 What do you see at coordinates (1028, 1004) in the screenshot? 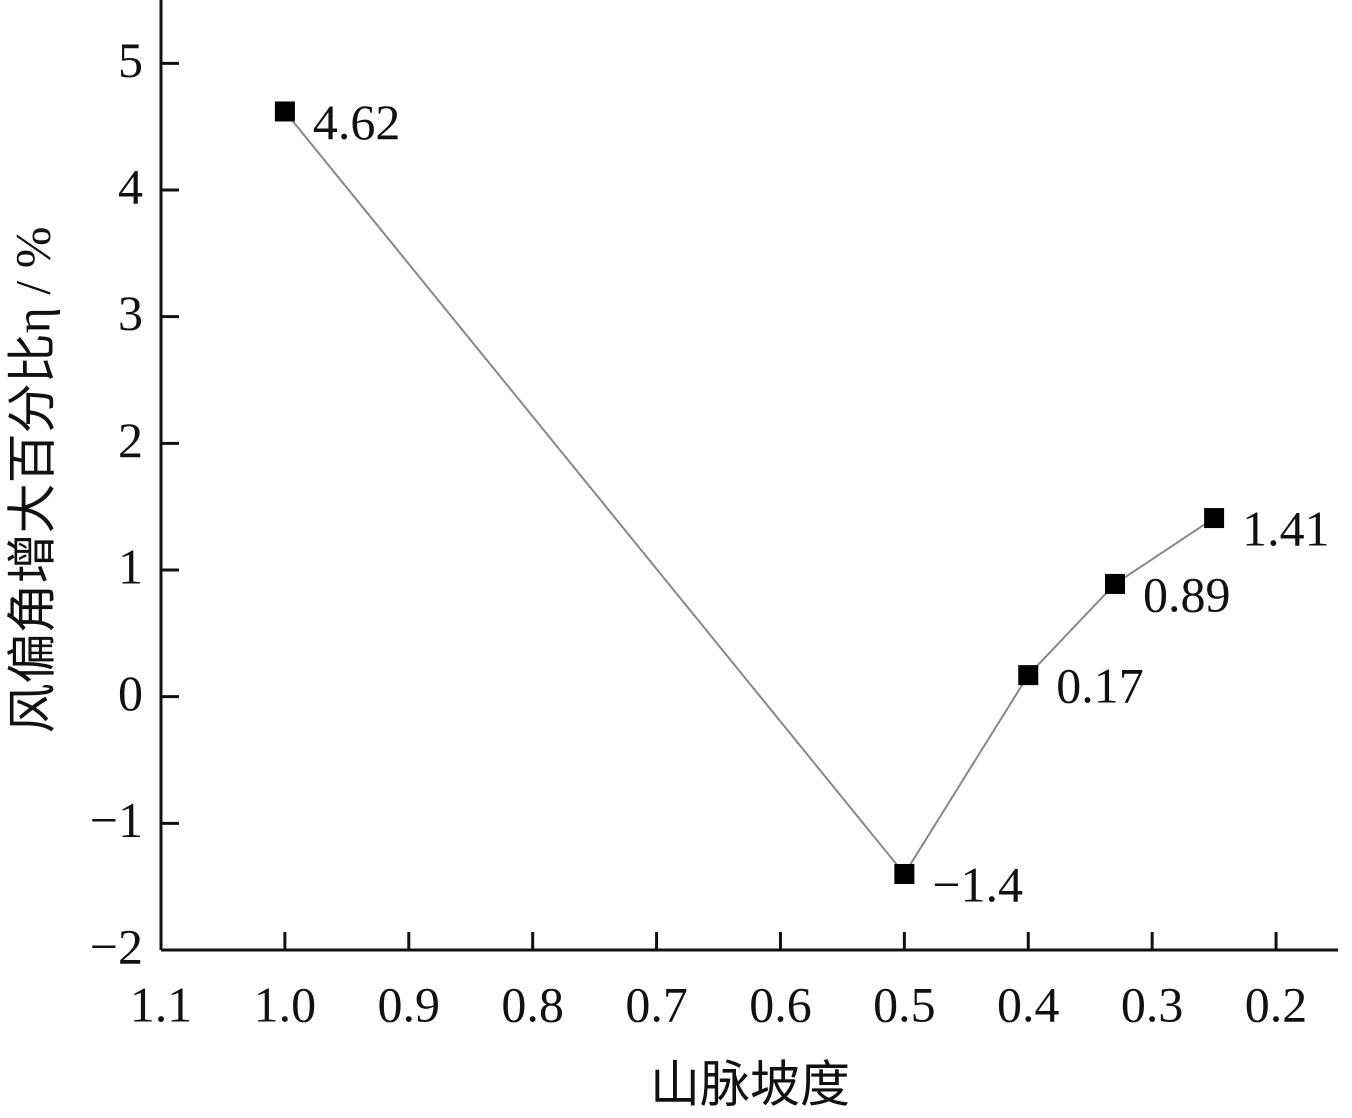
I see `x-tick-label: 0.4` at bounding box center [1028, 1004].